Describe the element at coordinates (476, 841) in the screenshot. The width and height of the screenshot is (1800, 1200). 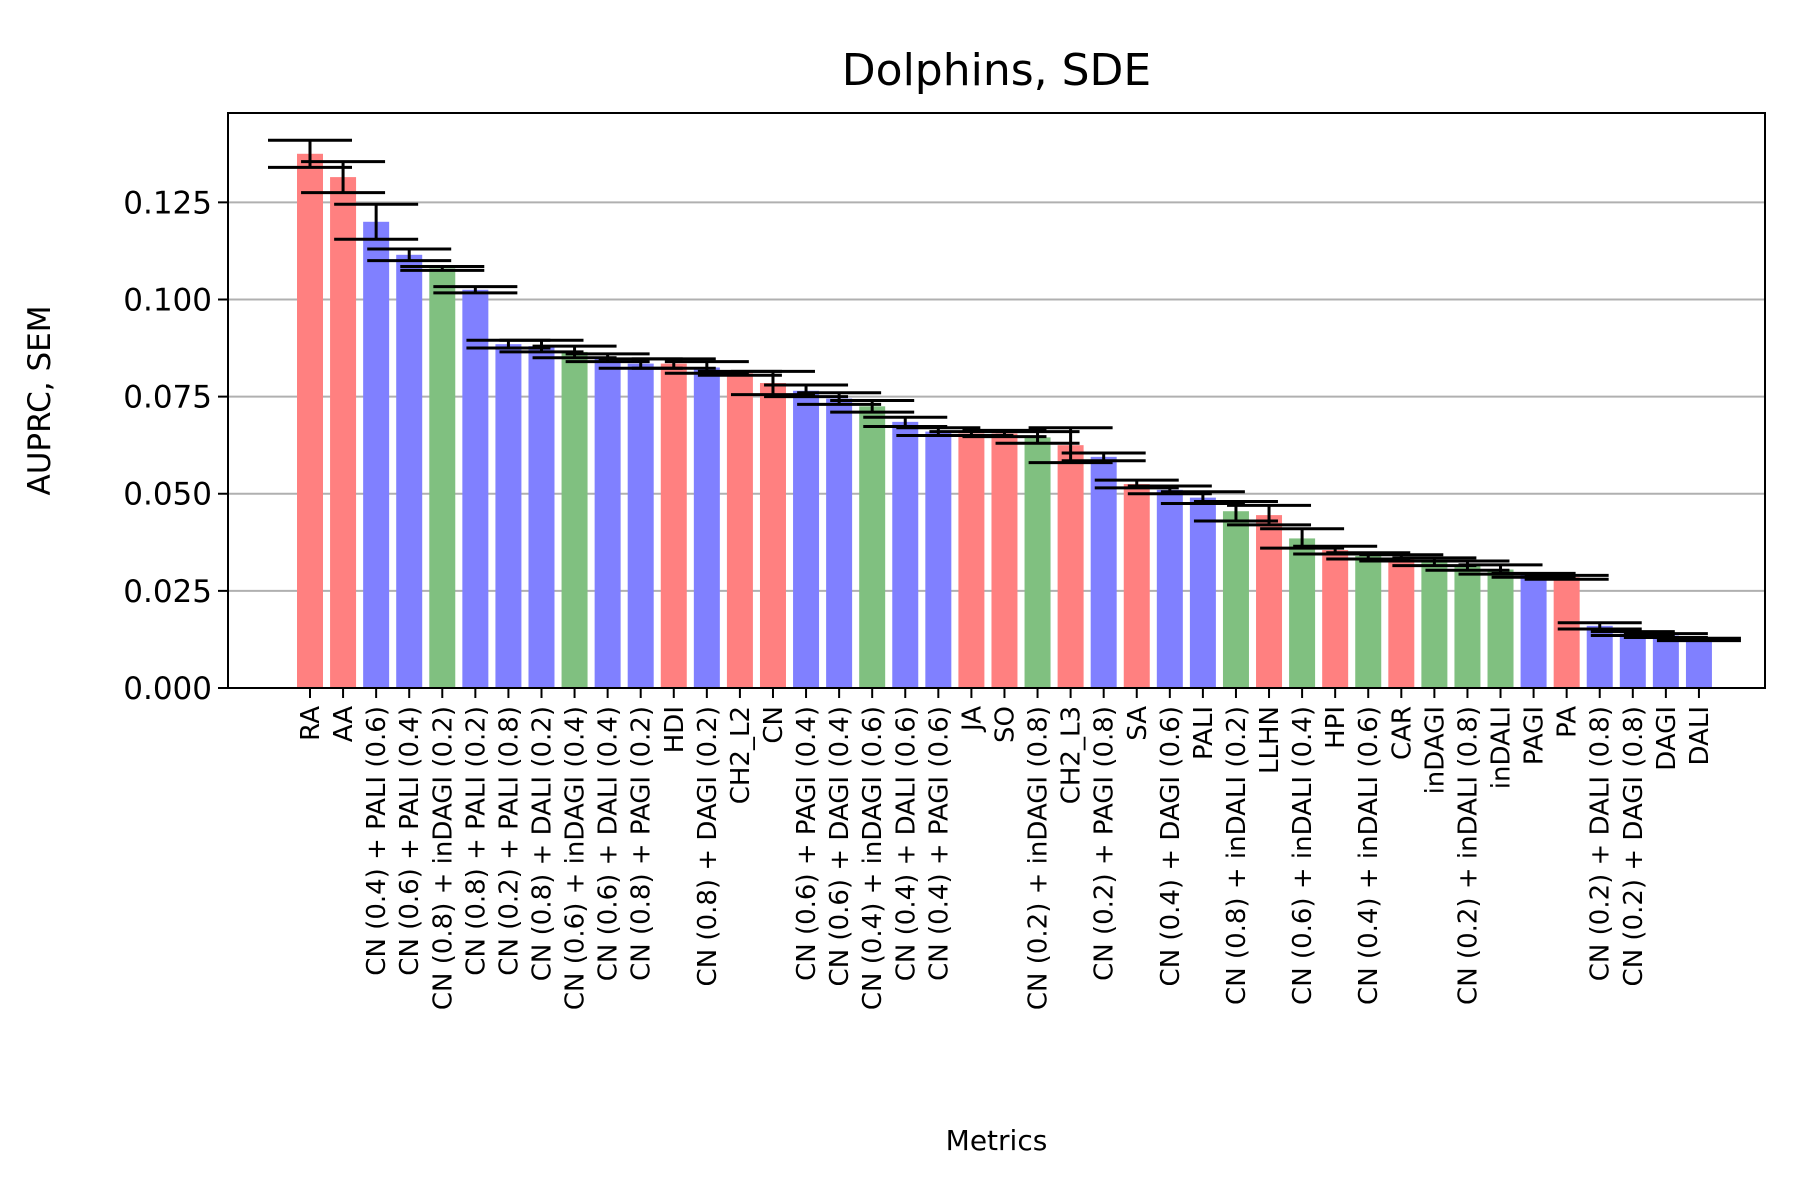
I see `x-tick-label: CN (0.8) + PALI (0.2)` at that location.